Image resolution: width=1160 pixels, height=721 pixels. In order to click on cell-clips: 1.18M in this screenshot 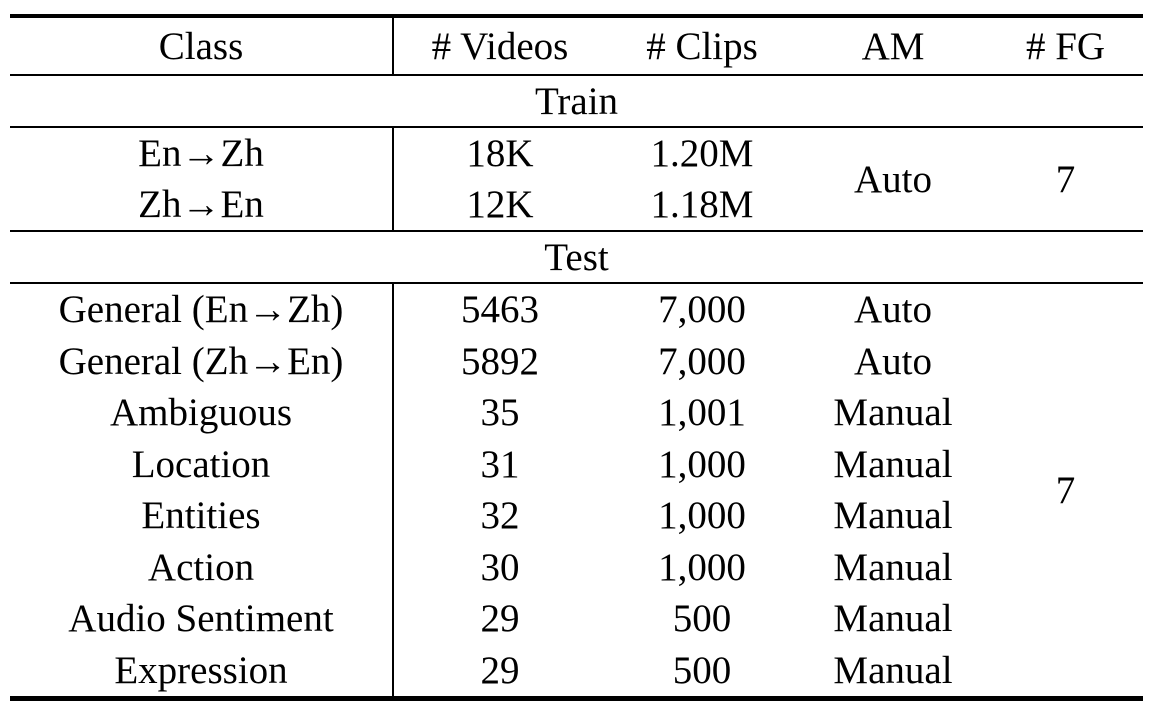, I will do `click(702, 205)`.